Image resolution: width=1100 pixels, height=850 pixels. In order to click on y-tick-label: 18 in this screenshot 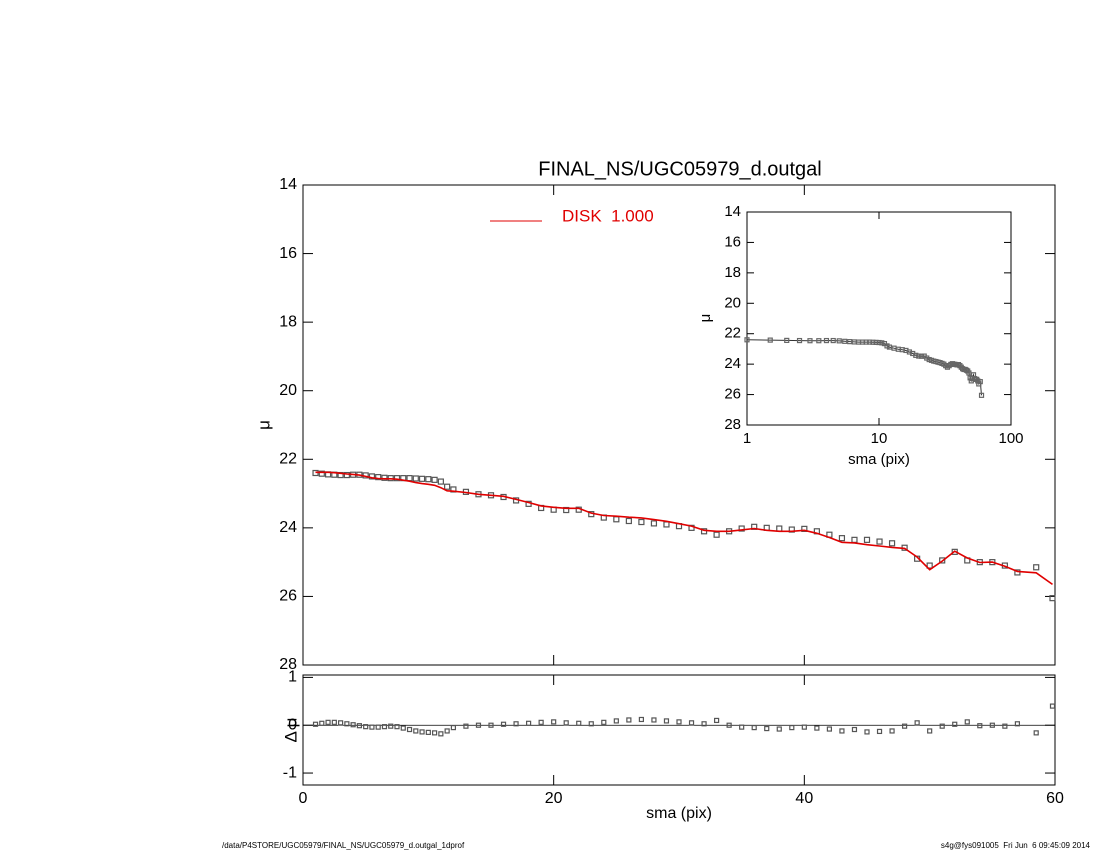, I will do `click(732, 272)`.